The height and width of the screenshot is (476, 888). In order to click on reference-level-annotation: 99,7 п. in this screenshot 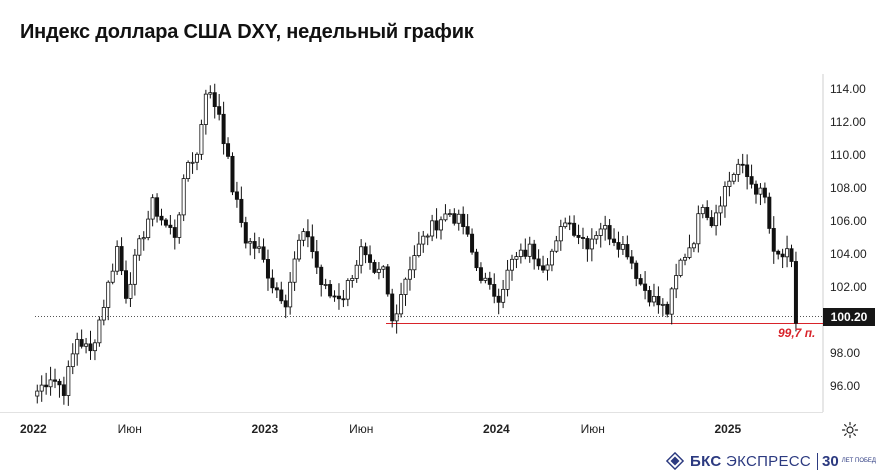, I will do `click(797, 333)`.